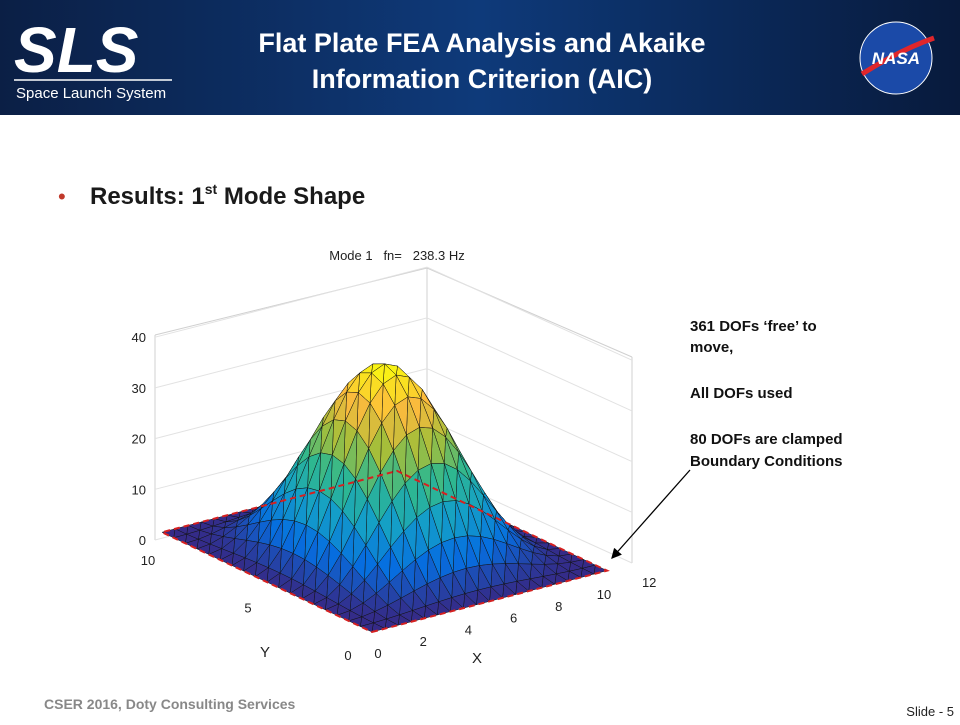 This screenshot has height=725, width=960. What do you see at coordinates (139, 337) in the screenshot?
I see `z-tick-label: 40` at bounding box center [139, 337].